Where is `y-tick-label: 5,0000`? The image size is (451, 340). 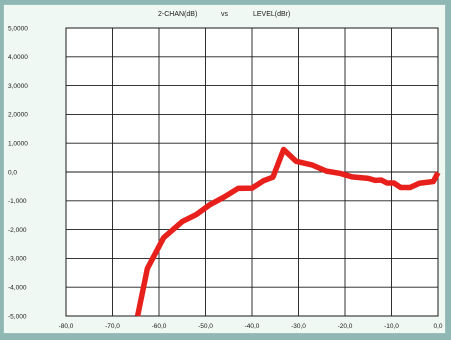
y-tick-label: 5,0000 is located at coordinates (18, 28).